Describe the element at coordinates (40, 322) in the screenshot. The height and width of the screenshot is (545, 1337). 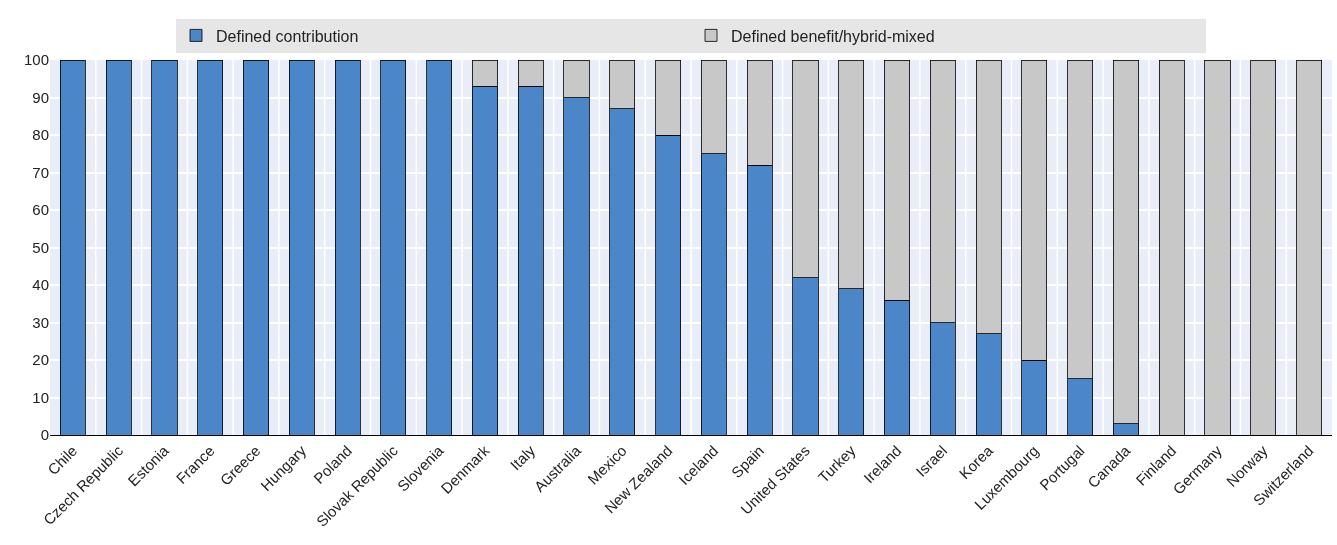
I see `y-tick-label: 30` at that location.